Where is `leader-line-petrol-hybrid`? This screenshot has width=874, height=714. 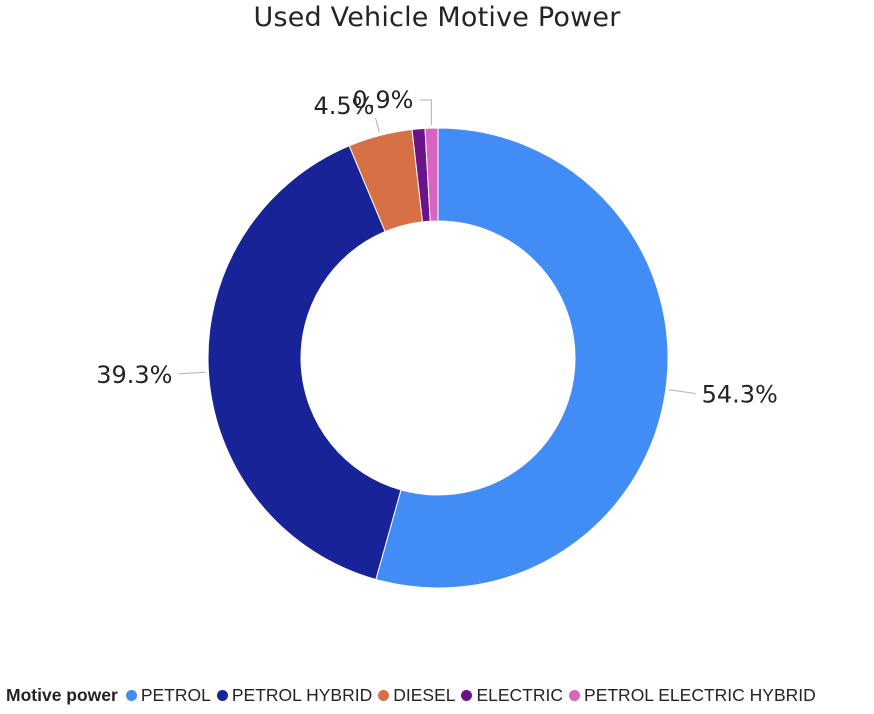 leader-line-petrol-hybrid is located at coordinates (192, 373).